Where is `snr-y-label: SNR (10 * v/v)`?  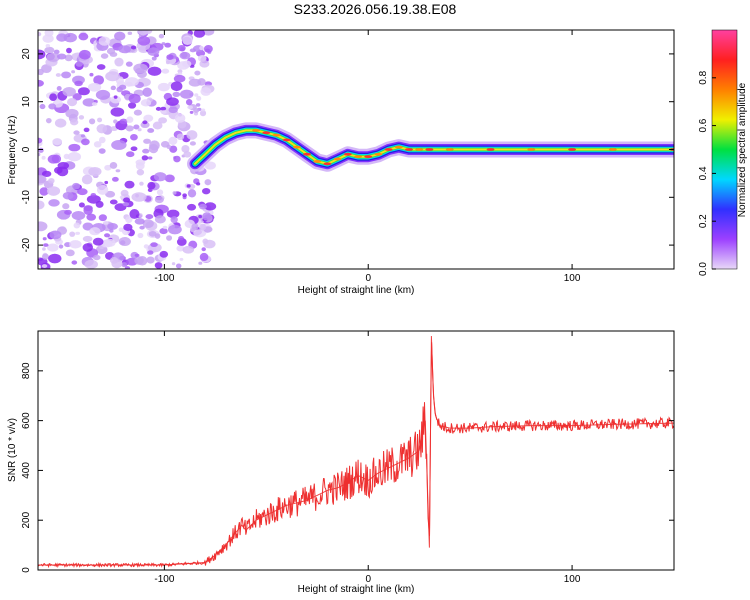 snr-y-label: SNR (10 * v/v) is located at coordinates (12, 450).